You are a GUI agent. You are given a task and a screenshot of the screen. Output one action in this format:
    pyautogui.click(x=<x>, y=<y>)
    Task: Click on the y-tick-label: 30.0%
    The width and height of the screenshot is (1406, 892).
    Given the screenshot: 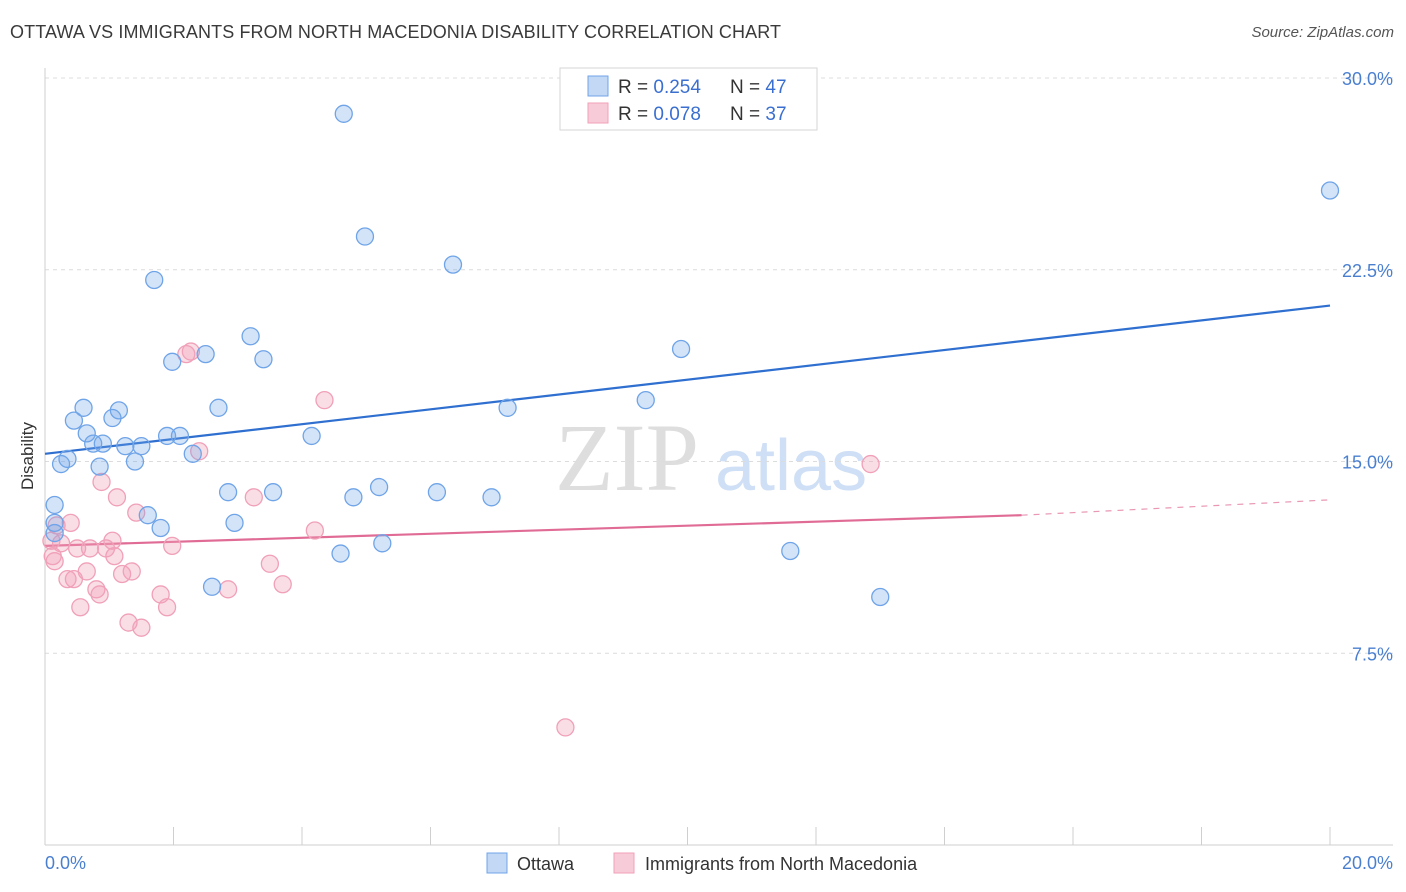 What is the action you would take?
    pyautogui.click(x=1367, y=79)
    